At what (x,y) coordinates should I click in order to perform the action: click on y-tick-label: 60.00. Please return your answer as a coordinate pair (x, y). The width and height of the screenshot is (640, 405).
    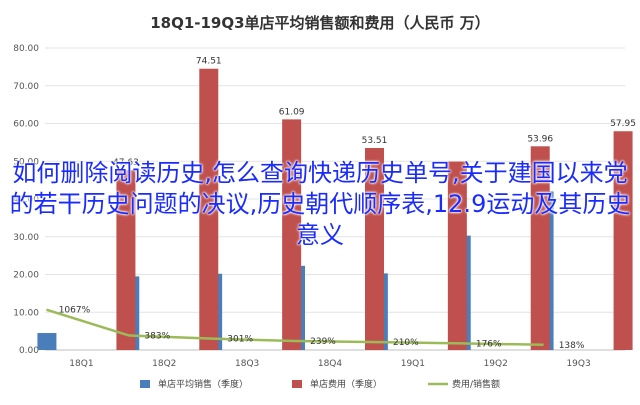
    Looking at the image, I should click on (26, 125).